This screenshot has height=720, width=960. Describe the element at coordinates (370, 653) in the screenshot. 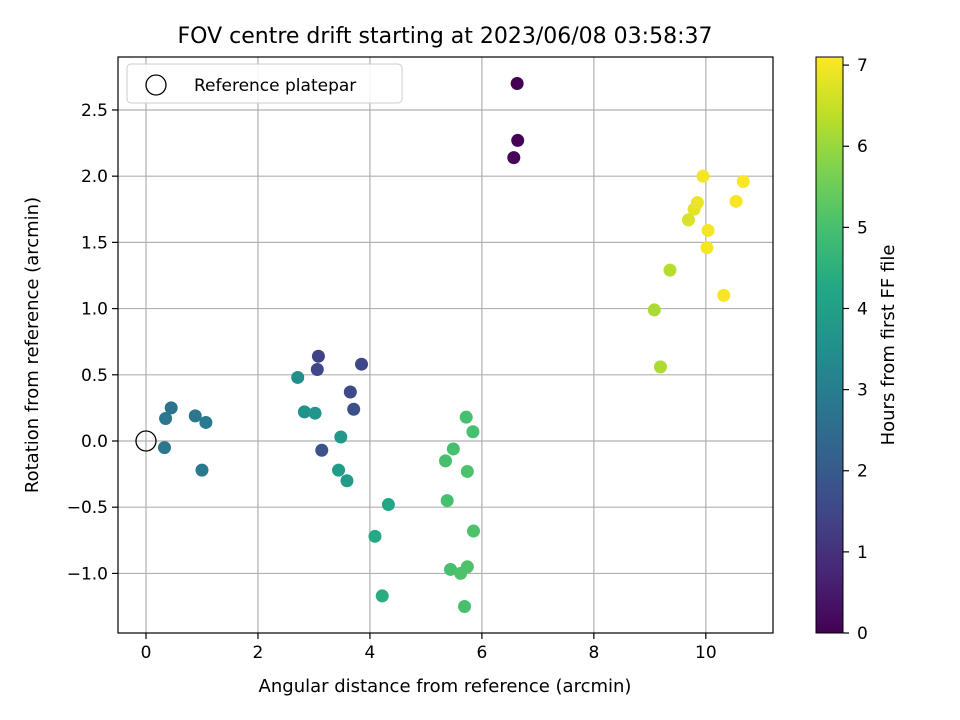

I see `x-tick-label: 4` at that location.